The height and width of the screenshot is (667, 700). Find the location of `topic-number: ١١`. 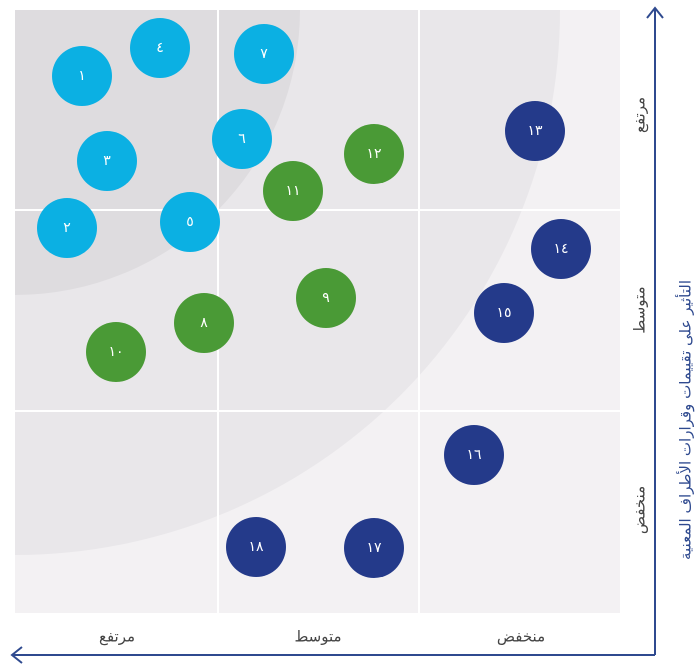

topic-number: ١١ is located at coordinates (292, 191).